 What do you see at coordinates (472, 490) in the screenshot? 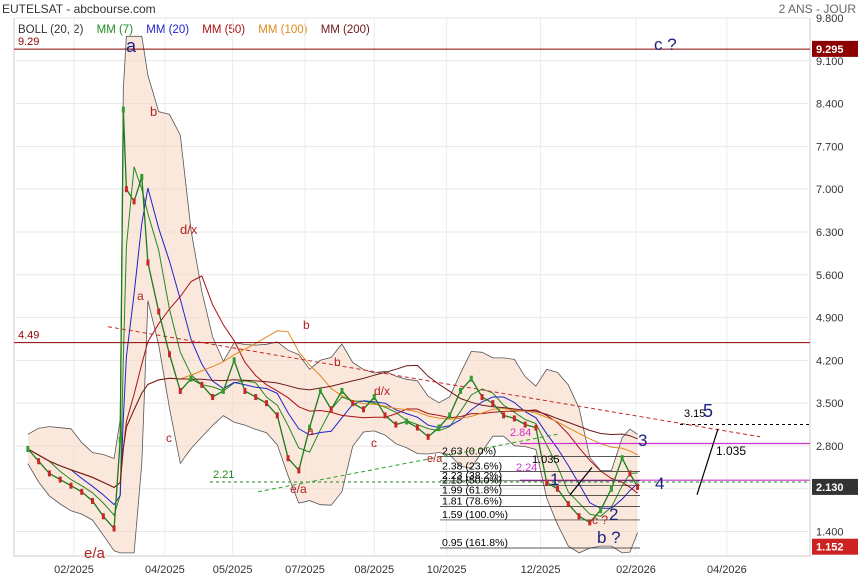
I see `fib-label: 1.99 (61.8%)` at bounding box center [472, 490].